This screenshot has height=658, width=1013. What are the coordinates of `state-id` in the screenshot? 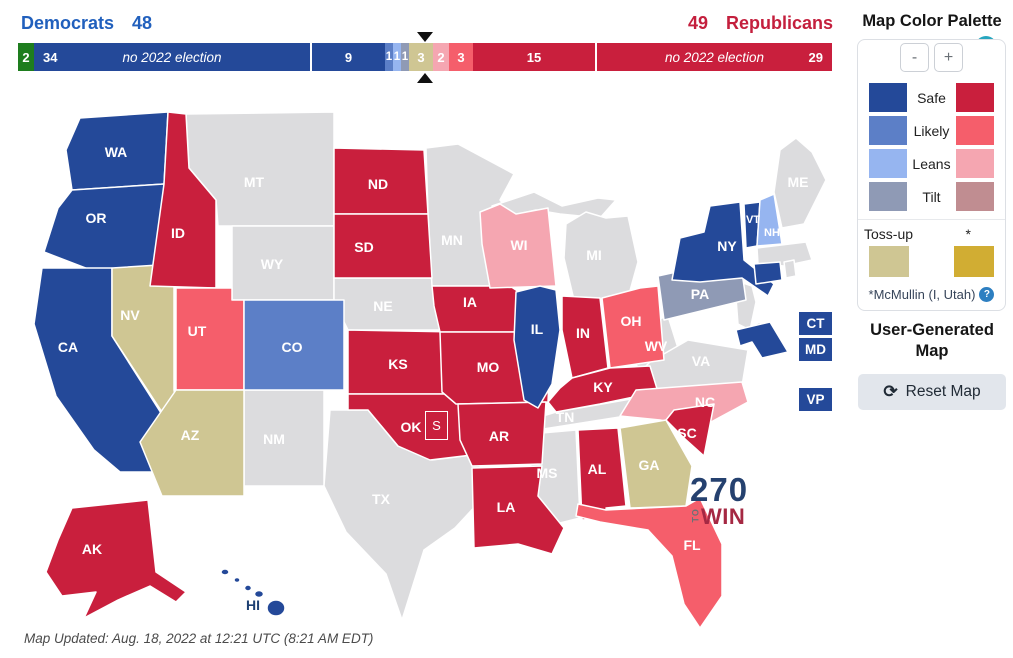 It's located at (183, 200).